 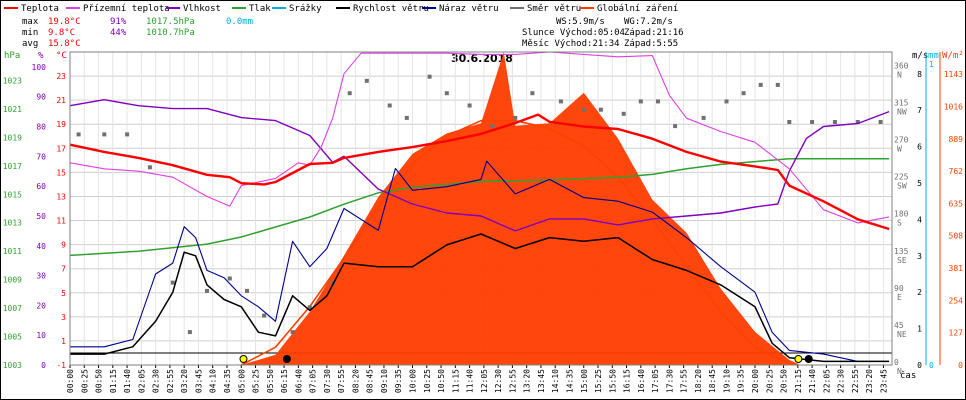 What do you see at coordinates (727, 381) in the screenshot?
I see `tick-time: 19:10` at bounding box center [727, 381].